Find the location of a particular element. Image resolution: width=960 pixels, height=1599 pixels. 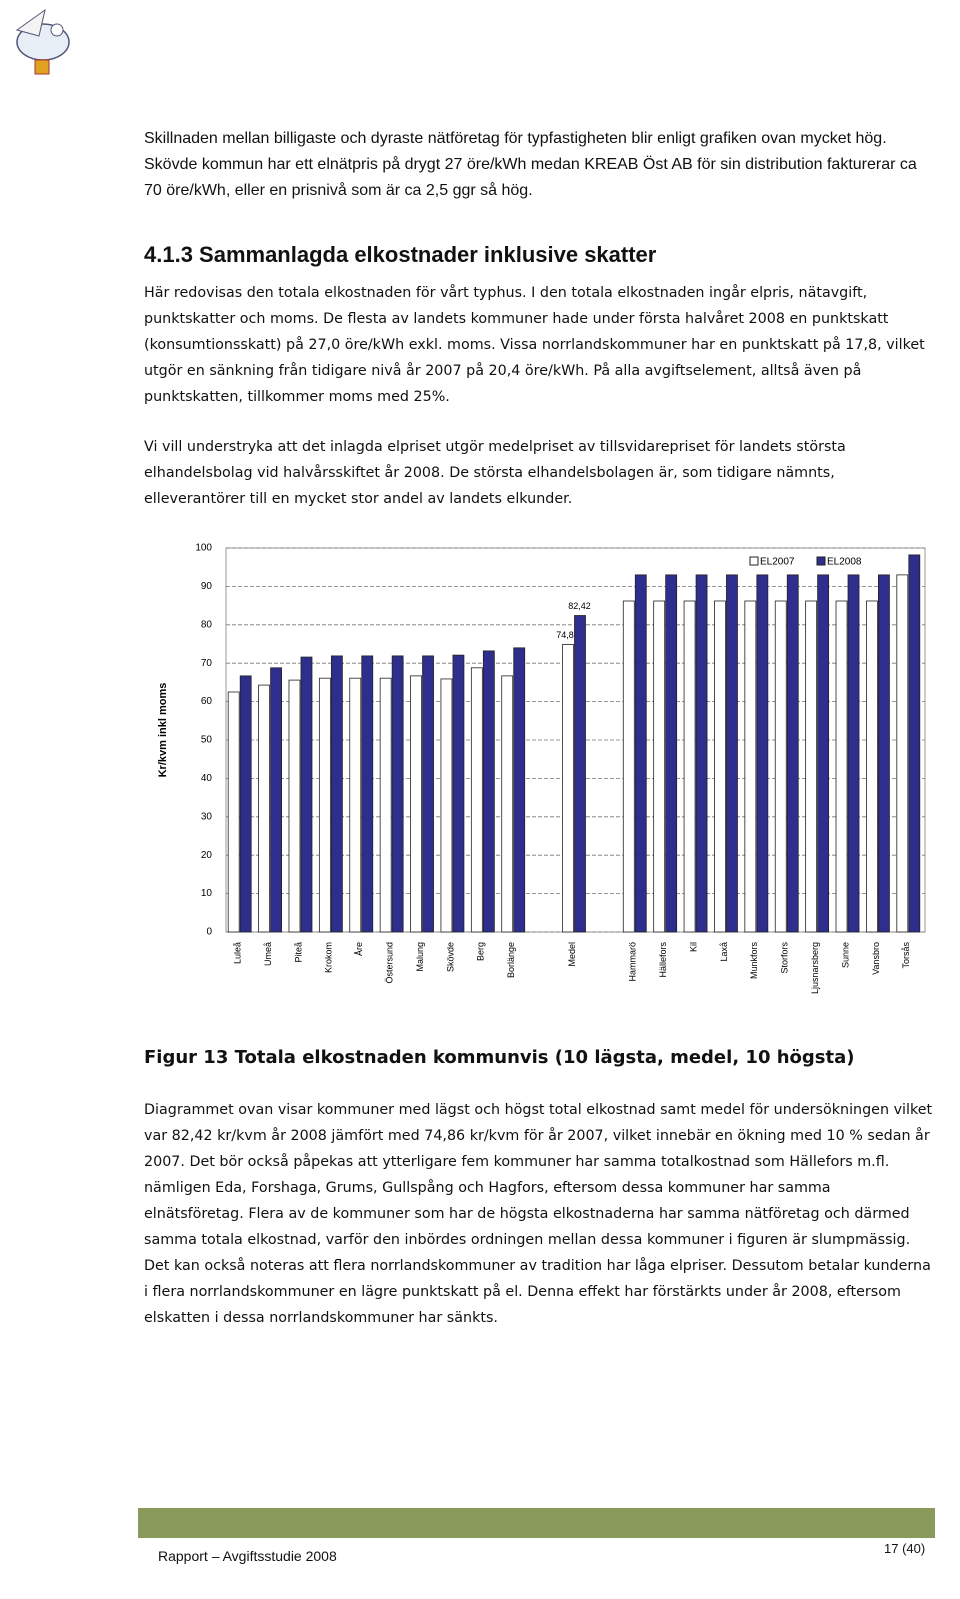

x-tick-label: Borlänge is located at coordinates (511, 960).